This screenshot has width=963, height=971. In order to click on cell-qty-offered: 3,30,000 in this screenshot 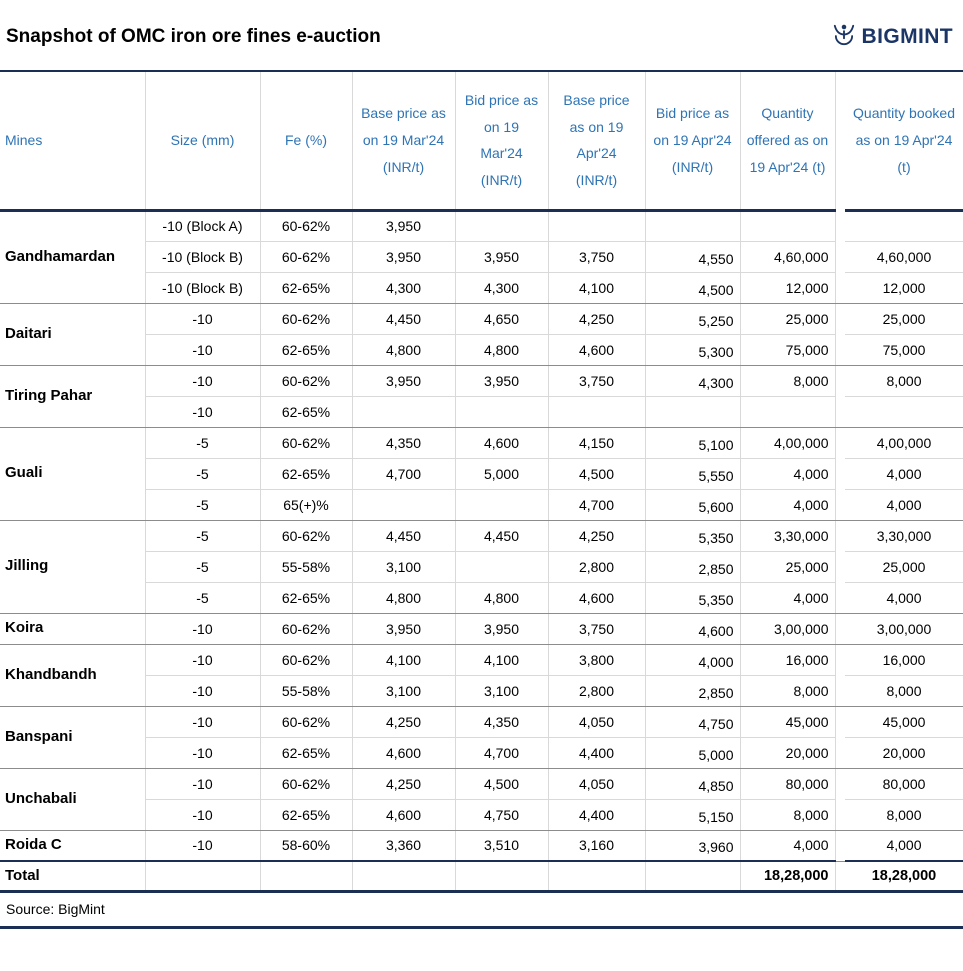, I will do `click(788, 536)`.